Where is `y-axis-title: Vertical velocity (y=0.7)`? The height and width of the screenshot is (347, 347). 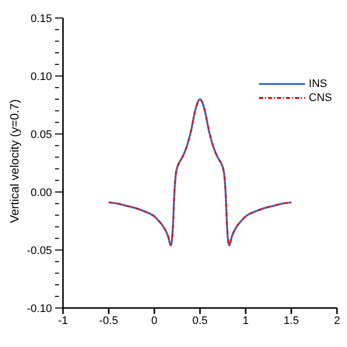
y-axis-title: Vertical velocity (y=0.7) is located at coordinates (14, 161).